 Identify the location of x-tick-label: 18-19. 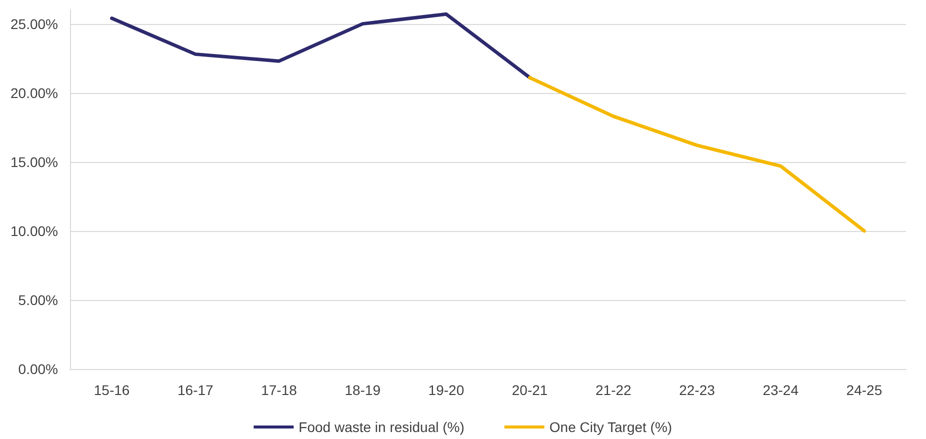
(362, 390).